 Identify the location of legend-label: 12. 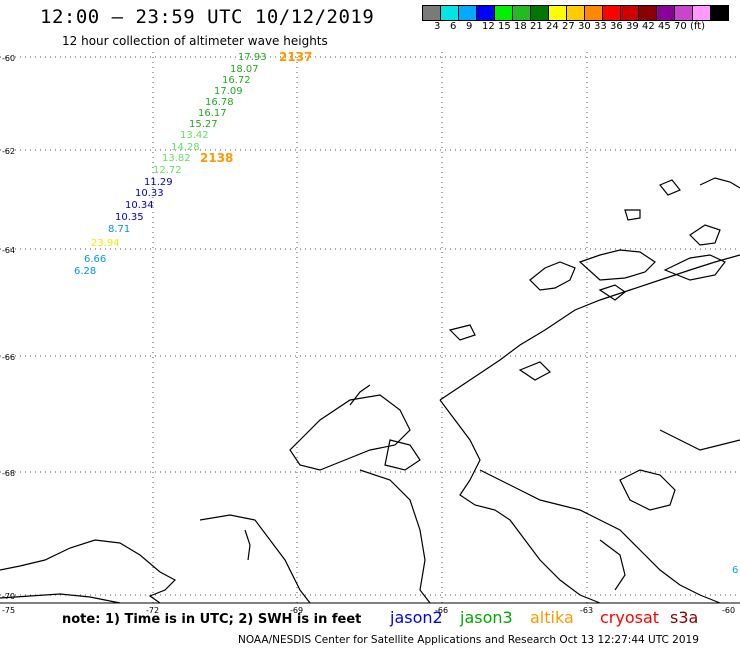
(488, 26).